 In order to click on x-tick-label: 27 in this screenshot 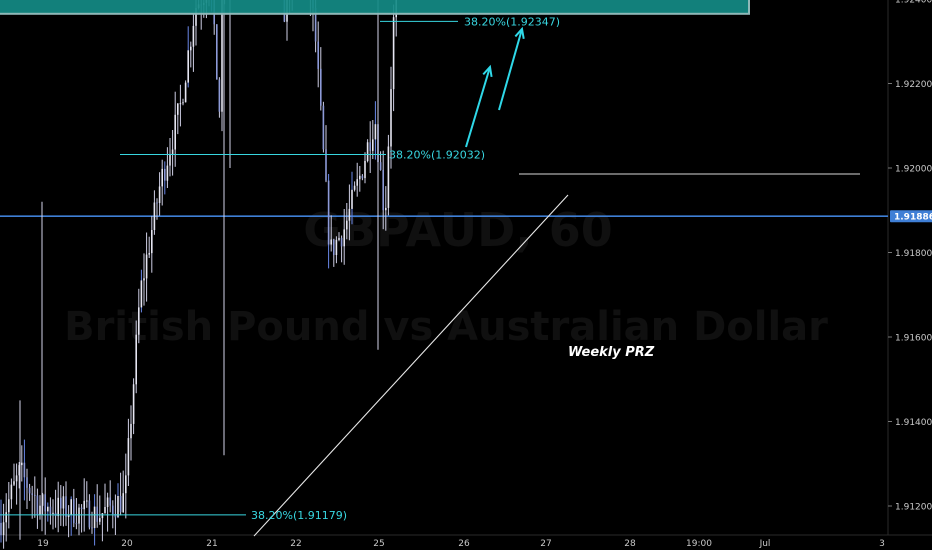, I will do `click(545, 544)`.